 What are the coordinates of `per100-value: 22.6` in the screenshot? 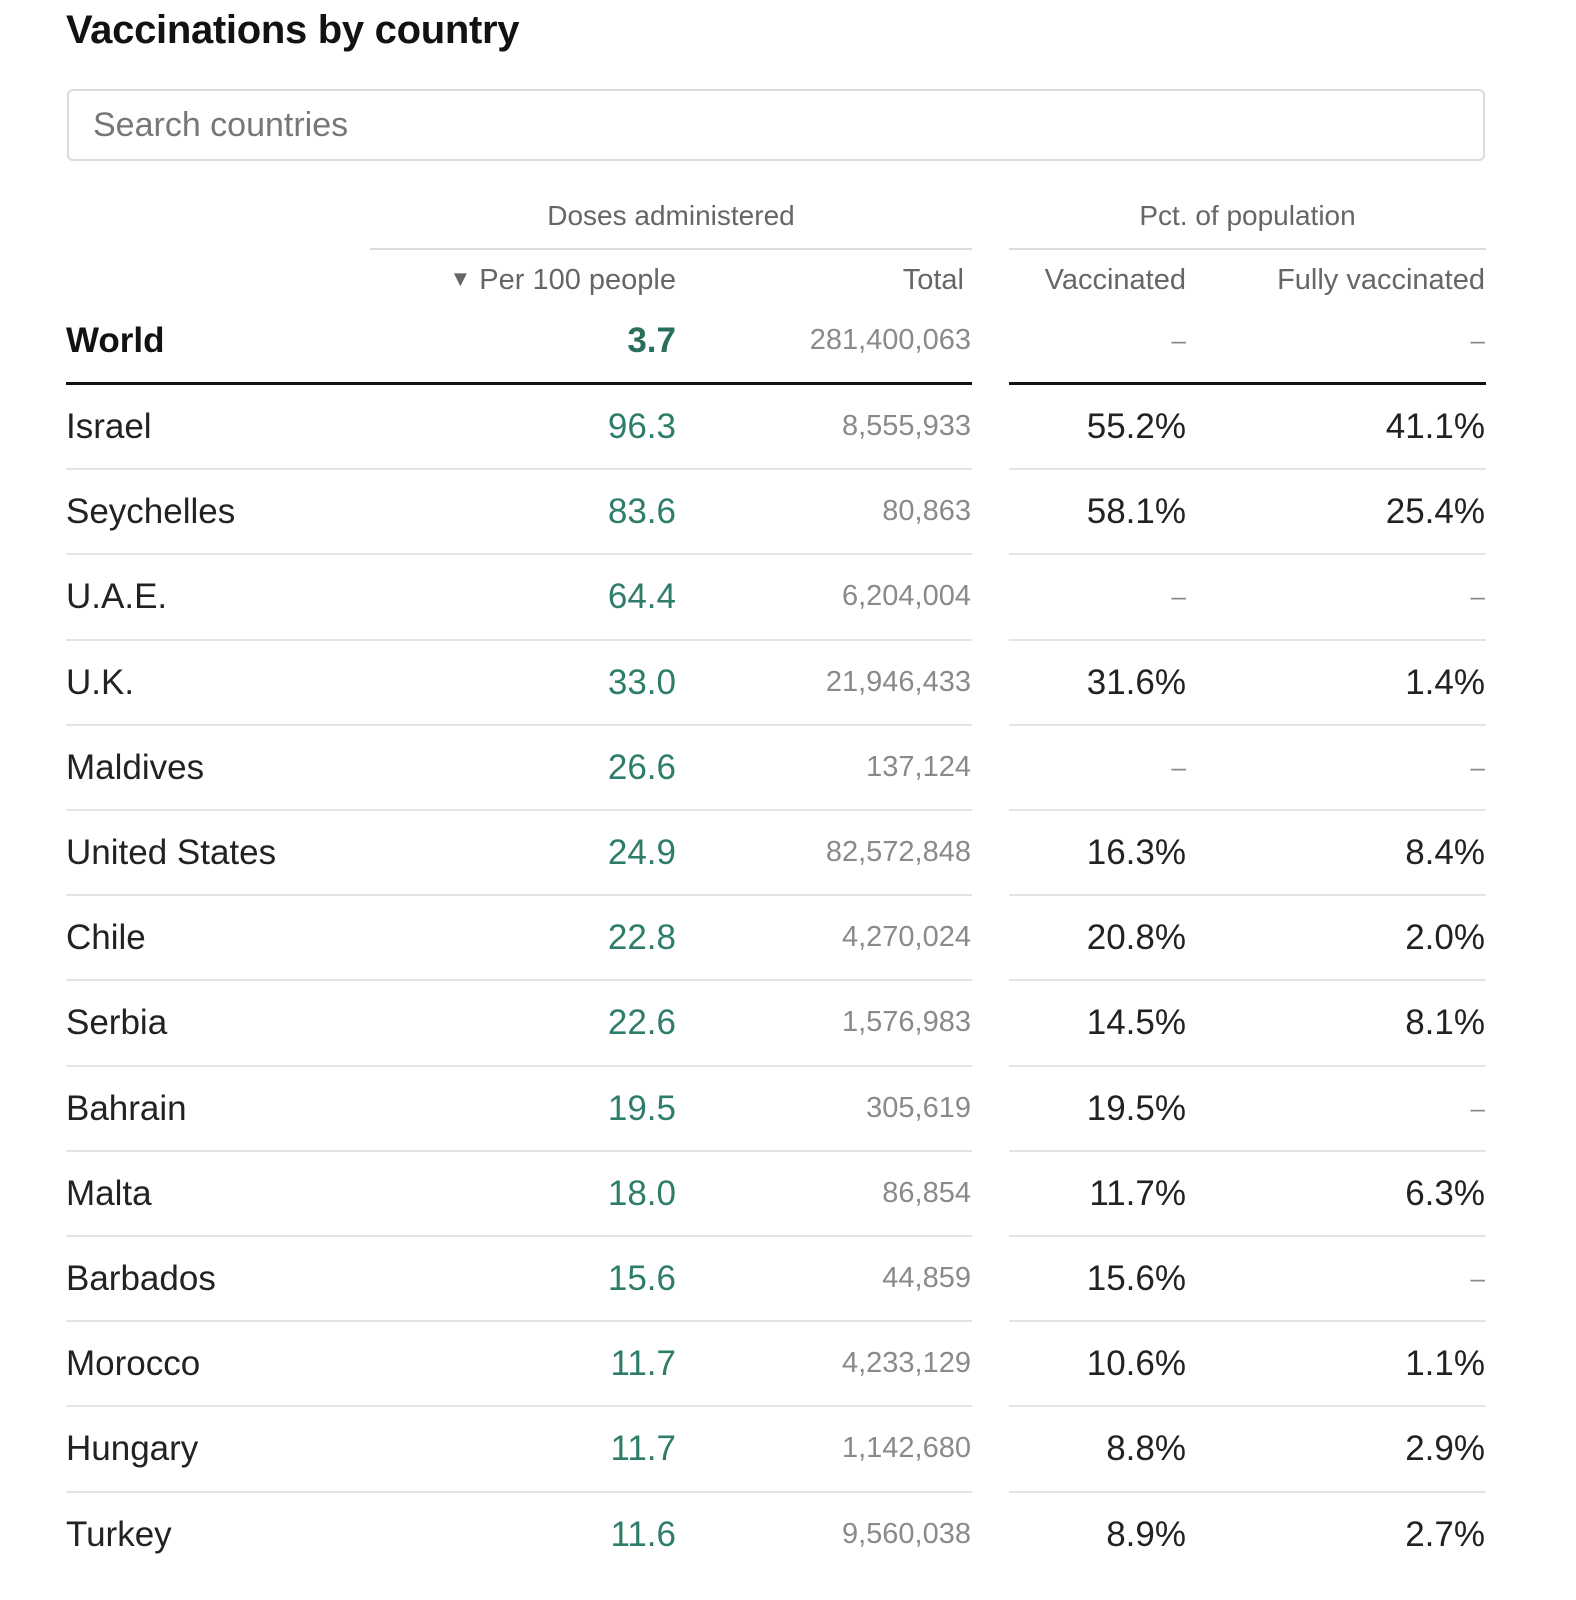 It's located at (641, 1023).